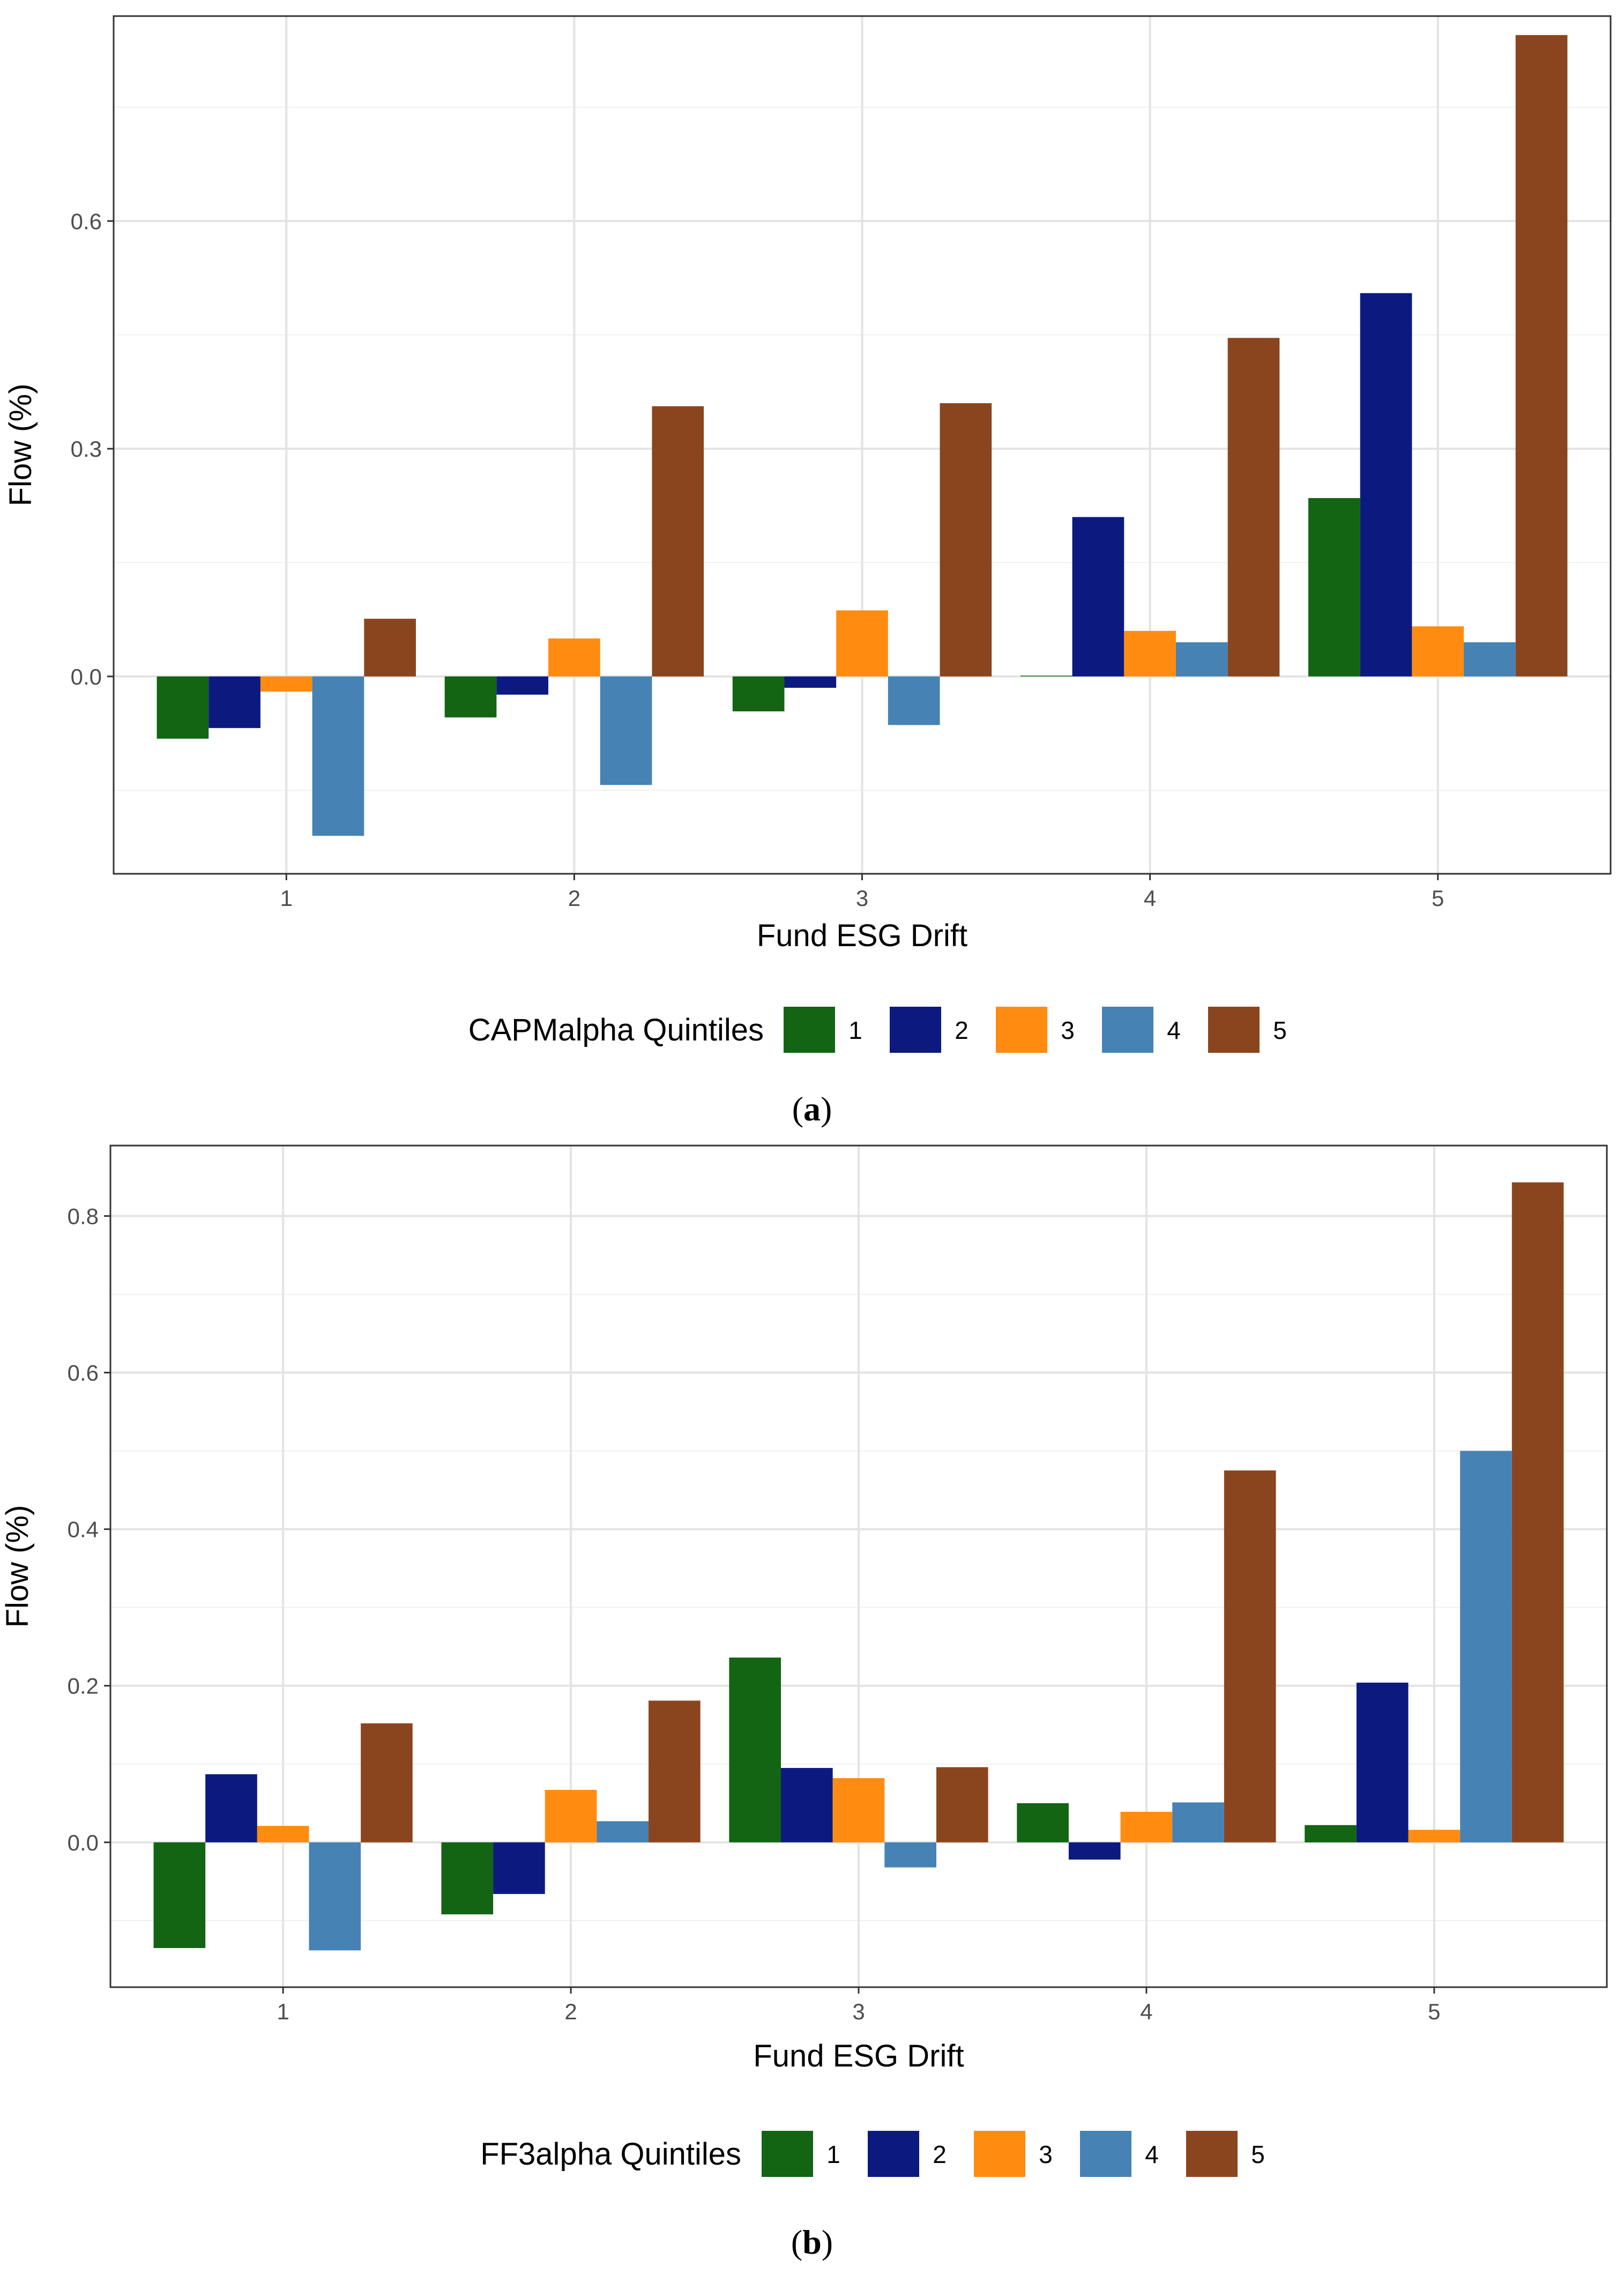  What do you see at coordinates (877, 1030) in the screenshot?
I see `legend: CAPMalpha Quintiles 1 2 3 4 5` at bounding box center [877, 1030].